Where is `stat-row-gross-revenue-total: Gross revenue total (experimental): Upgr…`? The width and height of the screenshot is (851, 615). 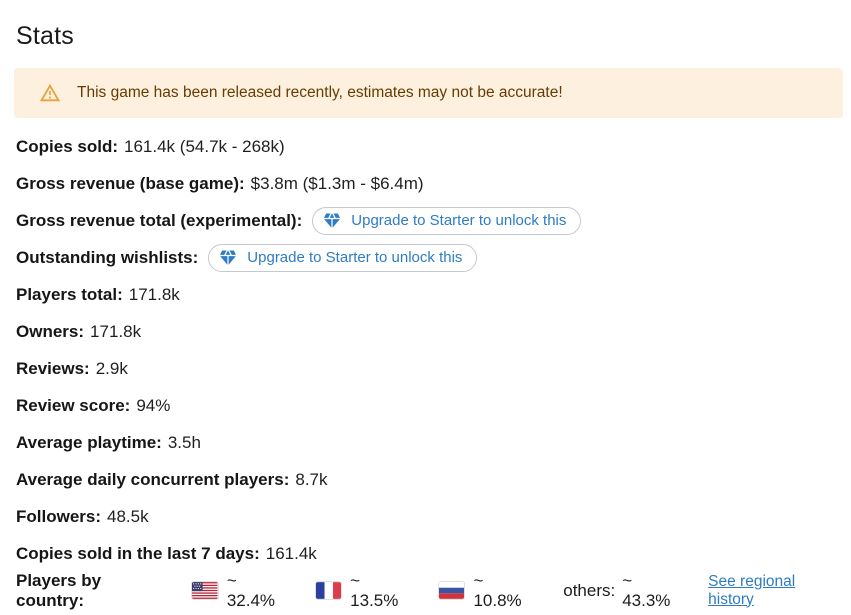
stat-row-gross-revenue-total: Gross revenue total (experimental): Upgr… is located at coordinates (429, 220).